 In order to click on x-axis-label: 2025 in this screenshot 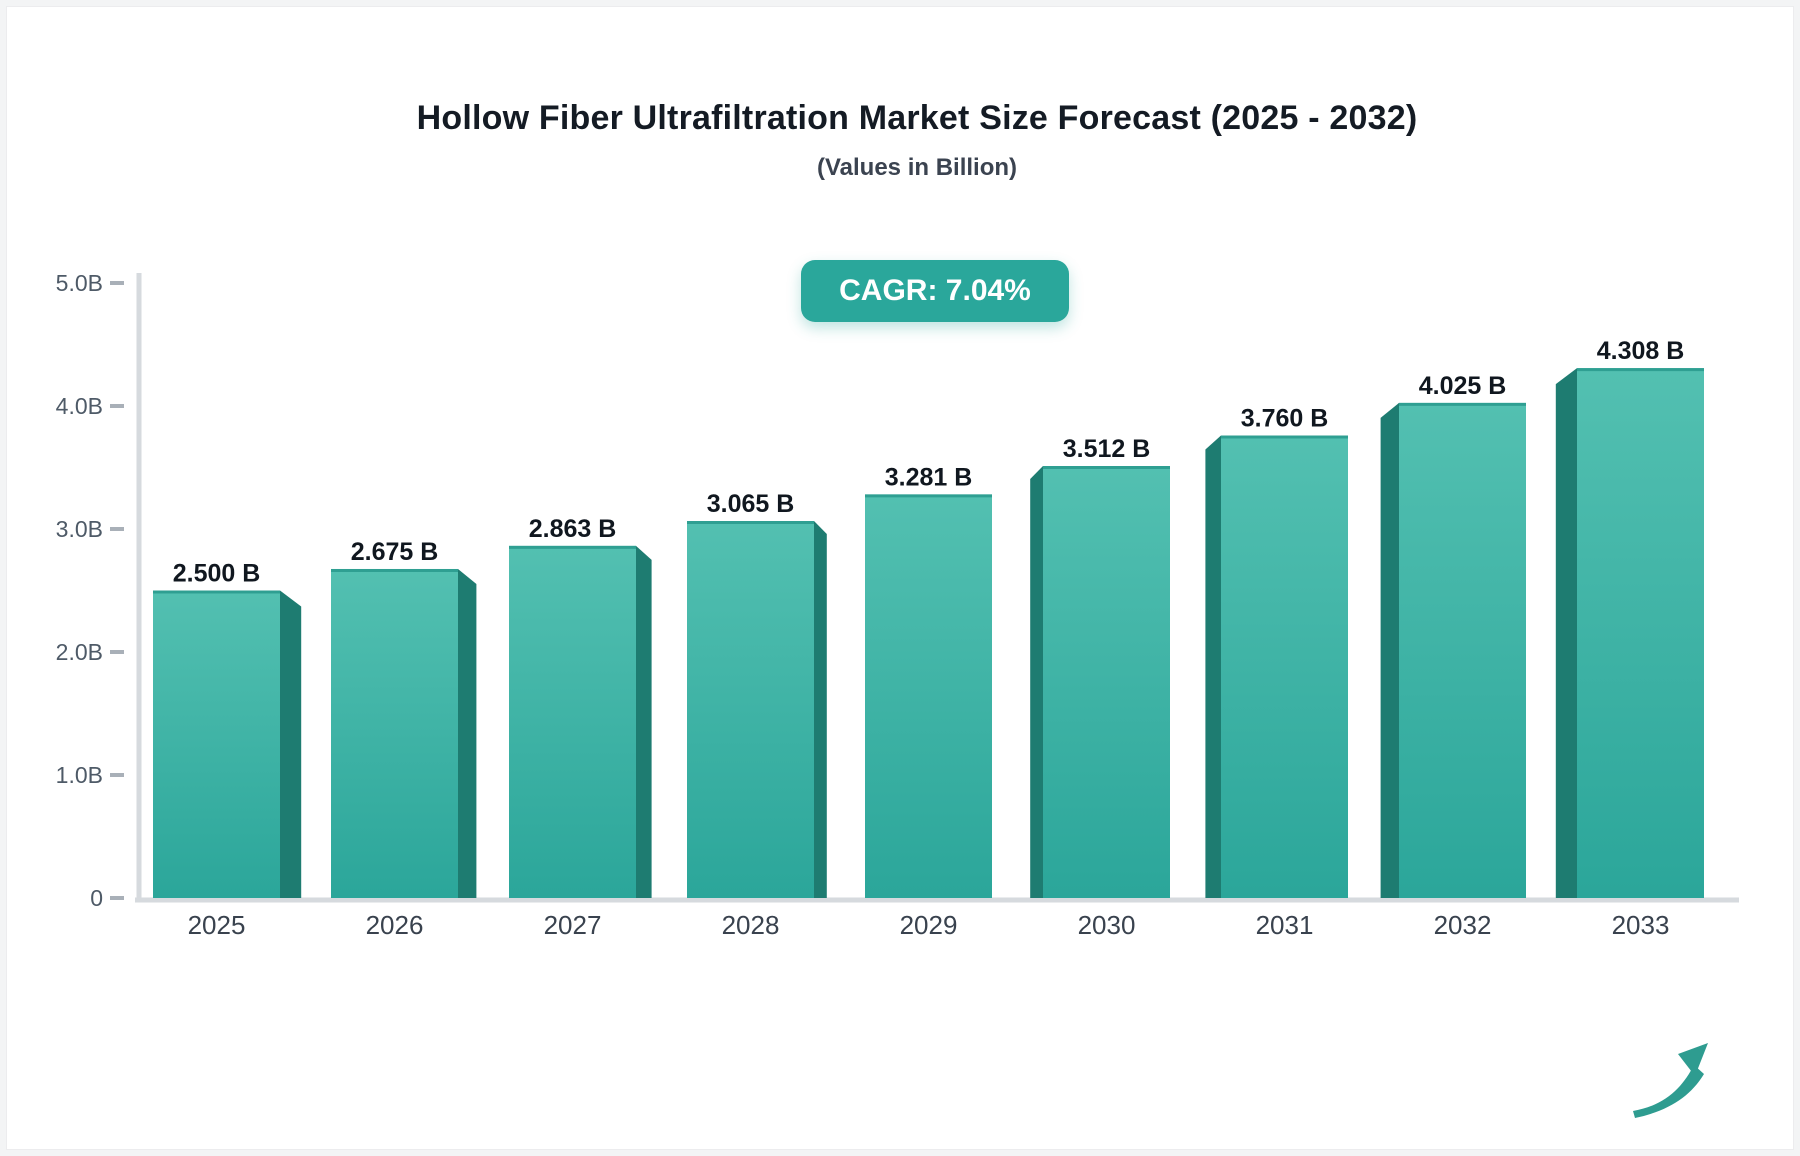, I will do `click(217, 925)`.